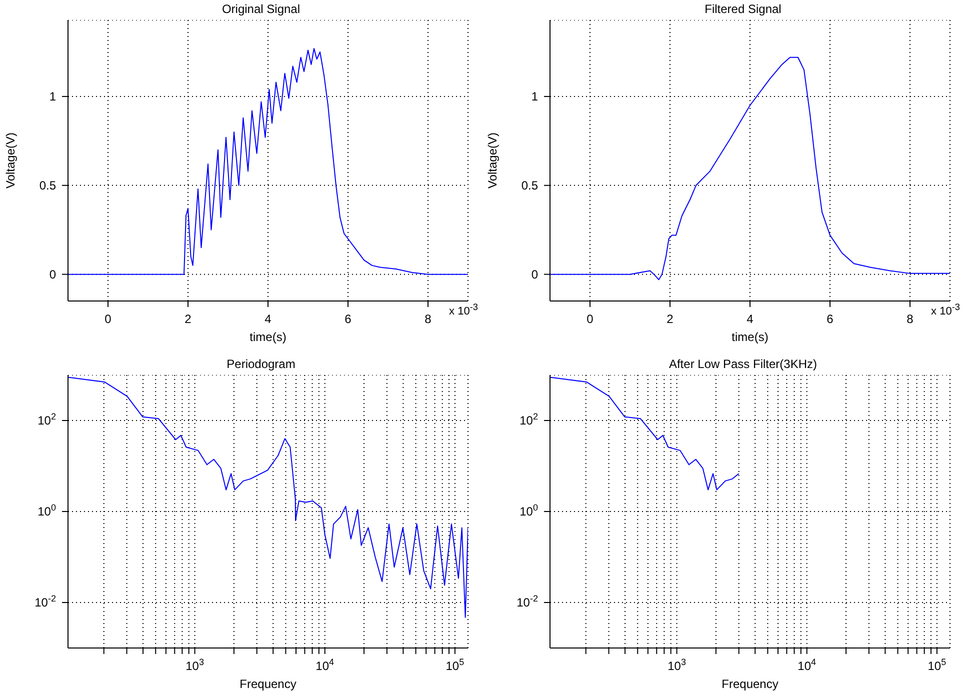 The width and height of the screenshot is (965, 694). I want to click on chart-title: Original Signal, so click(261, 9).